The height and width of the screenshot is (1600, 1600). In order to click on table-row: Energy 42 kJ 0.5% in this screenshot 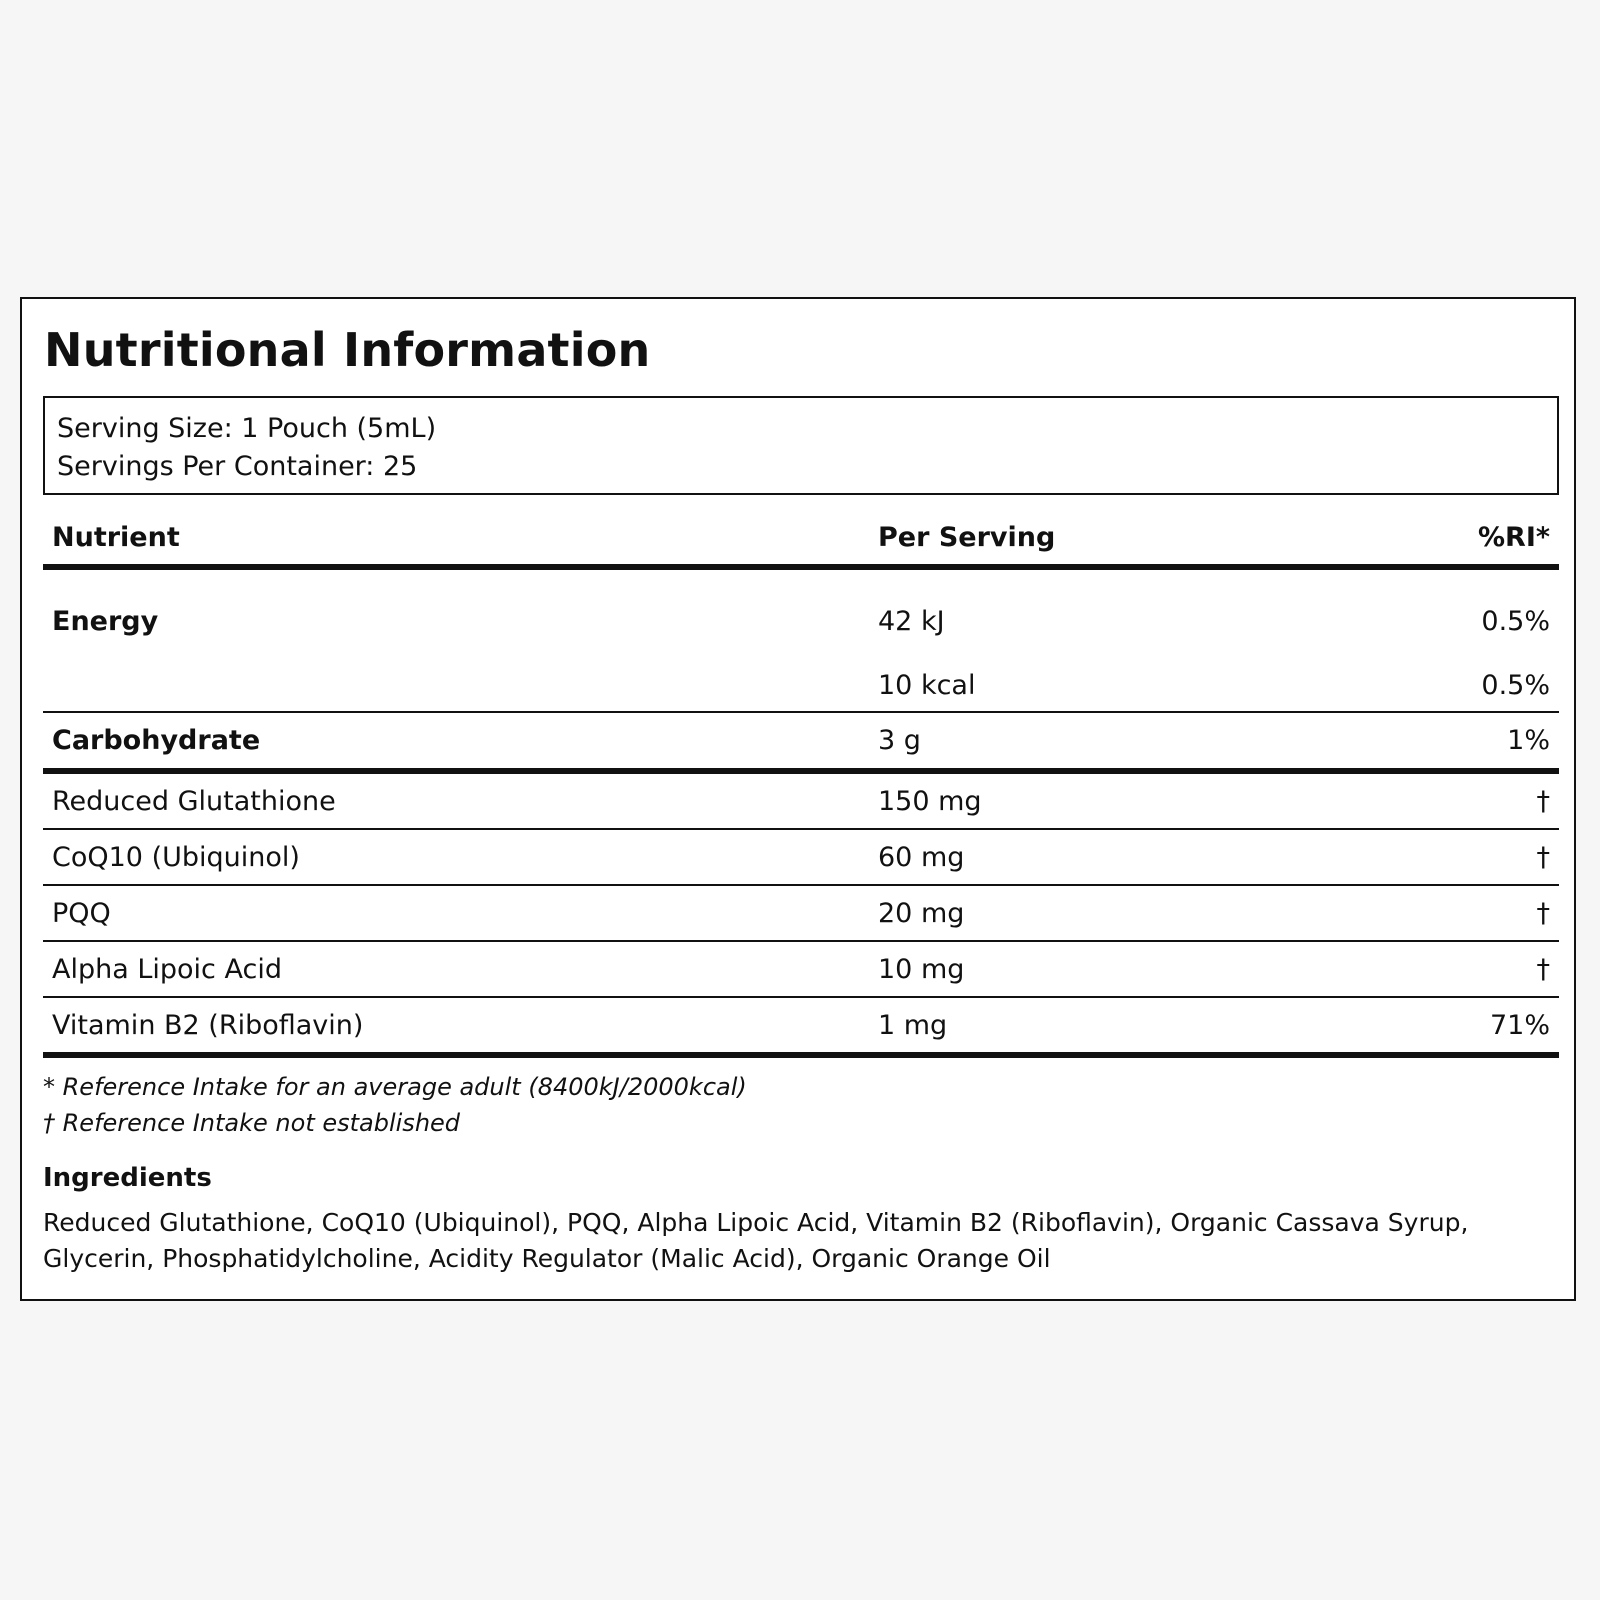, I will do `click(801, 613)`.